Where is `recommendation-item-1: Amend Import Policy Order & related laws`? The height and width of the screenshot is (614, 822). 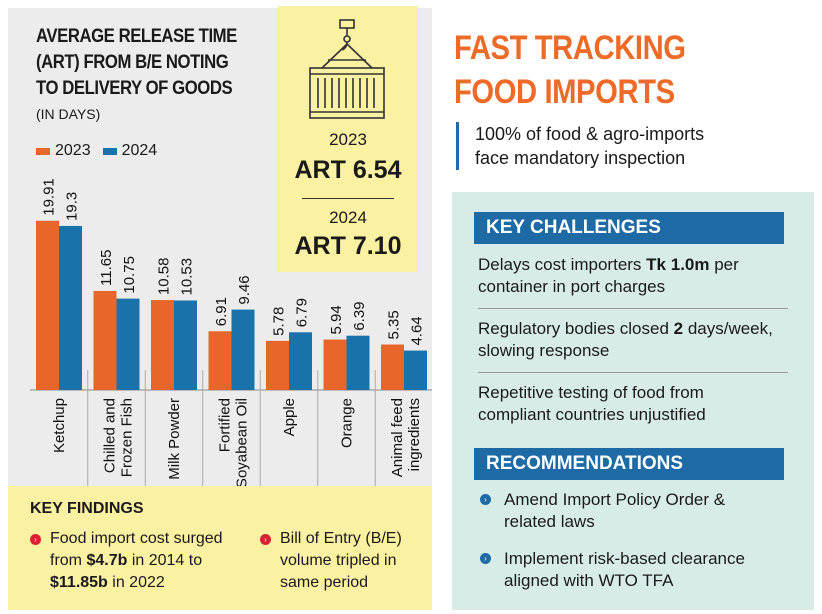 recommendation-item-1: Amend Import Policy Order & related laws is located at coordinates (649, 511).